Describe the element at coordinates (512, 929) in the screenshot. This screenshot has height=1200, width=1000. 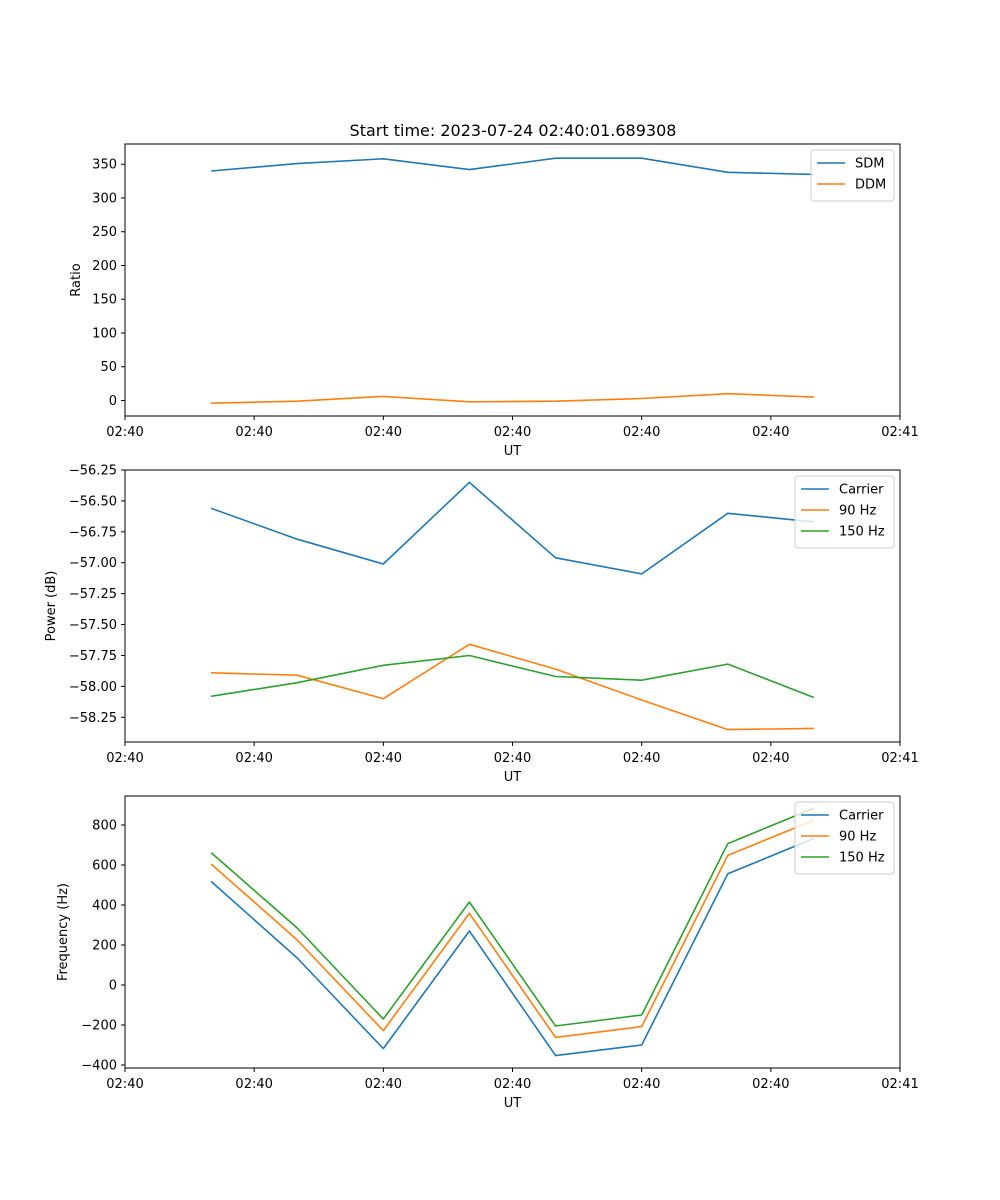
I see `series-line-90-hz` at that location.